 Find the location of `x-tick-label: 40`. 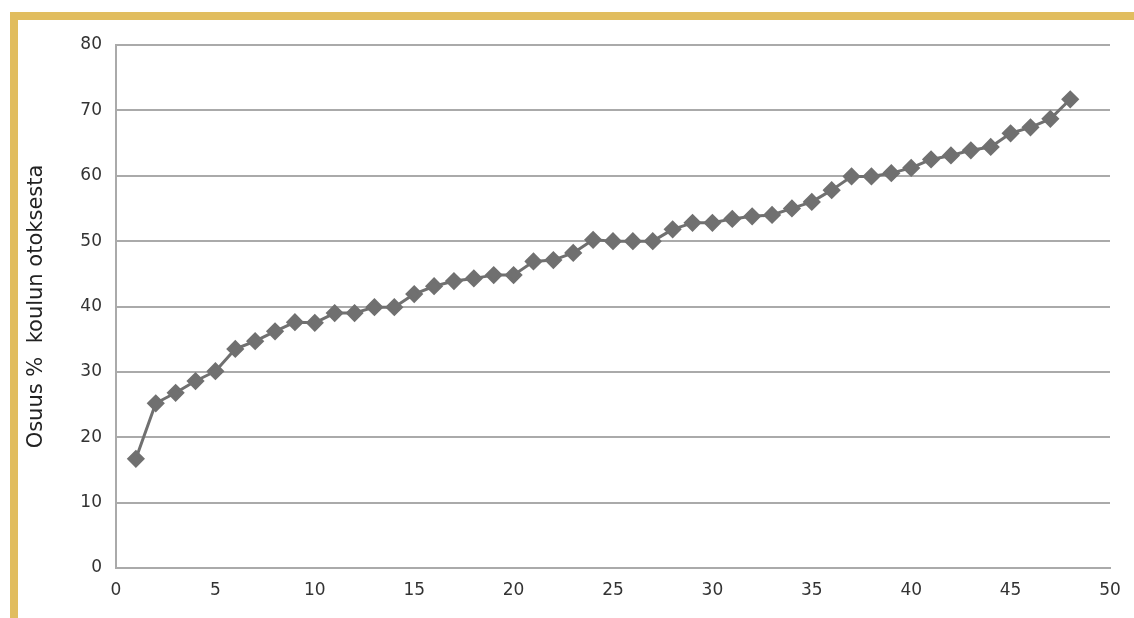

x-tick-label: 40 is located at coordinates (911, 588).